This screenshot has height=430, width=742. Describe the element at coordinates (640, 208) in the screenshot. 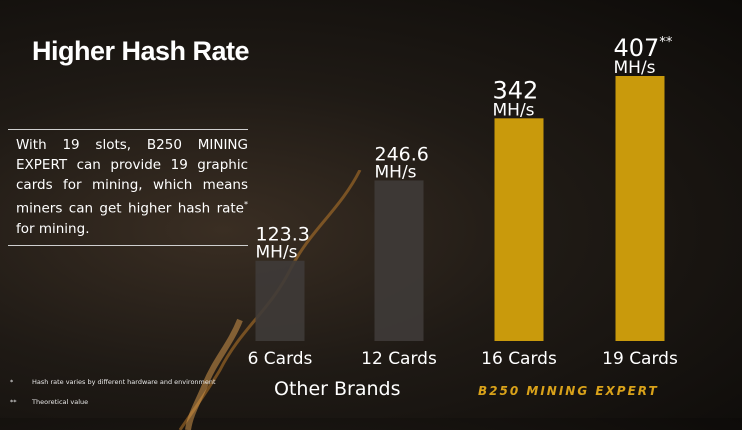

I see `bar-19-cards` at that location.